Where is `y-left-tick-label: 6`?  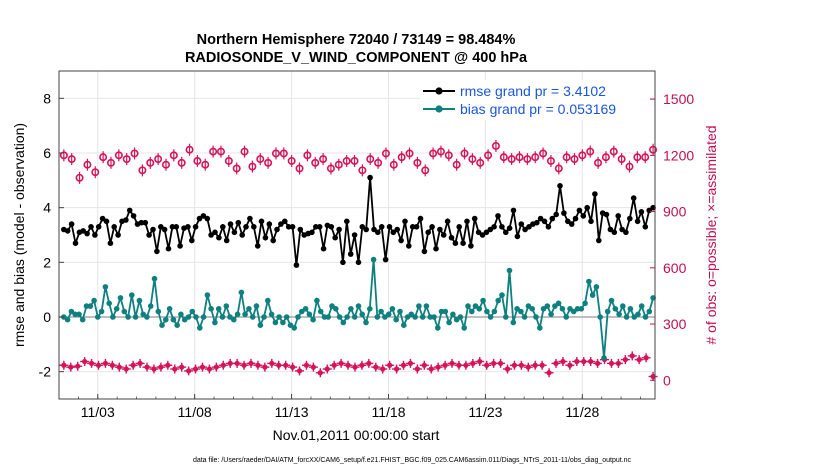
y-left-tick-label: 6 is located at coordinates (47, 153).